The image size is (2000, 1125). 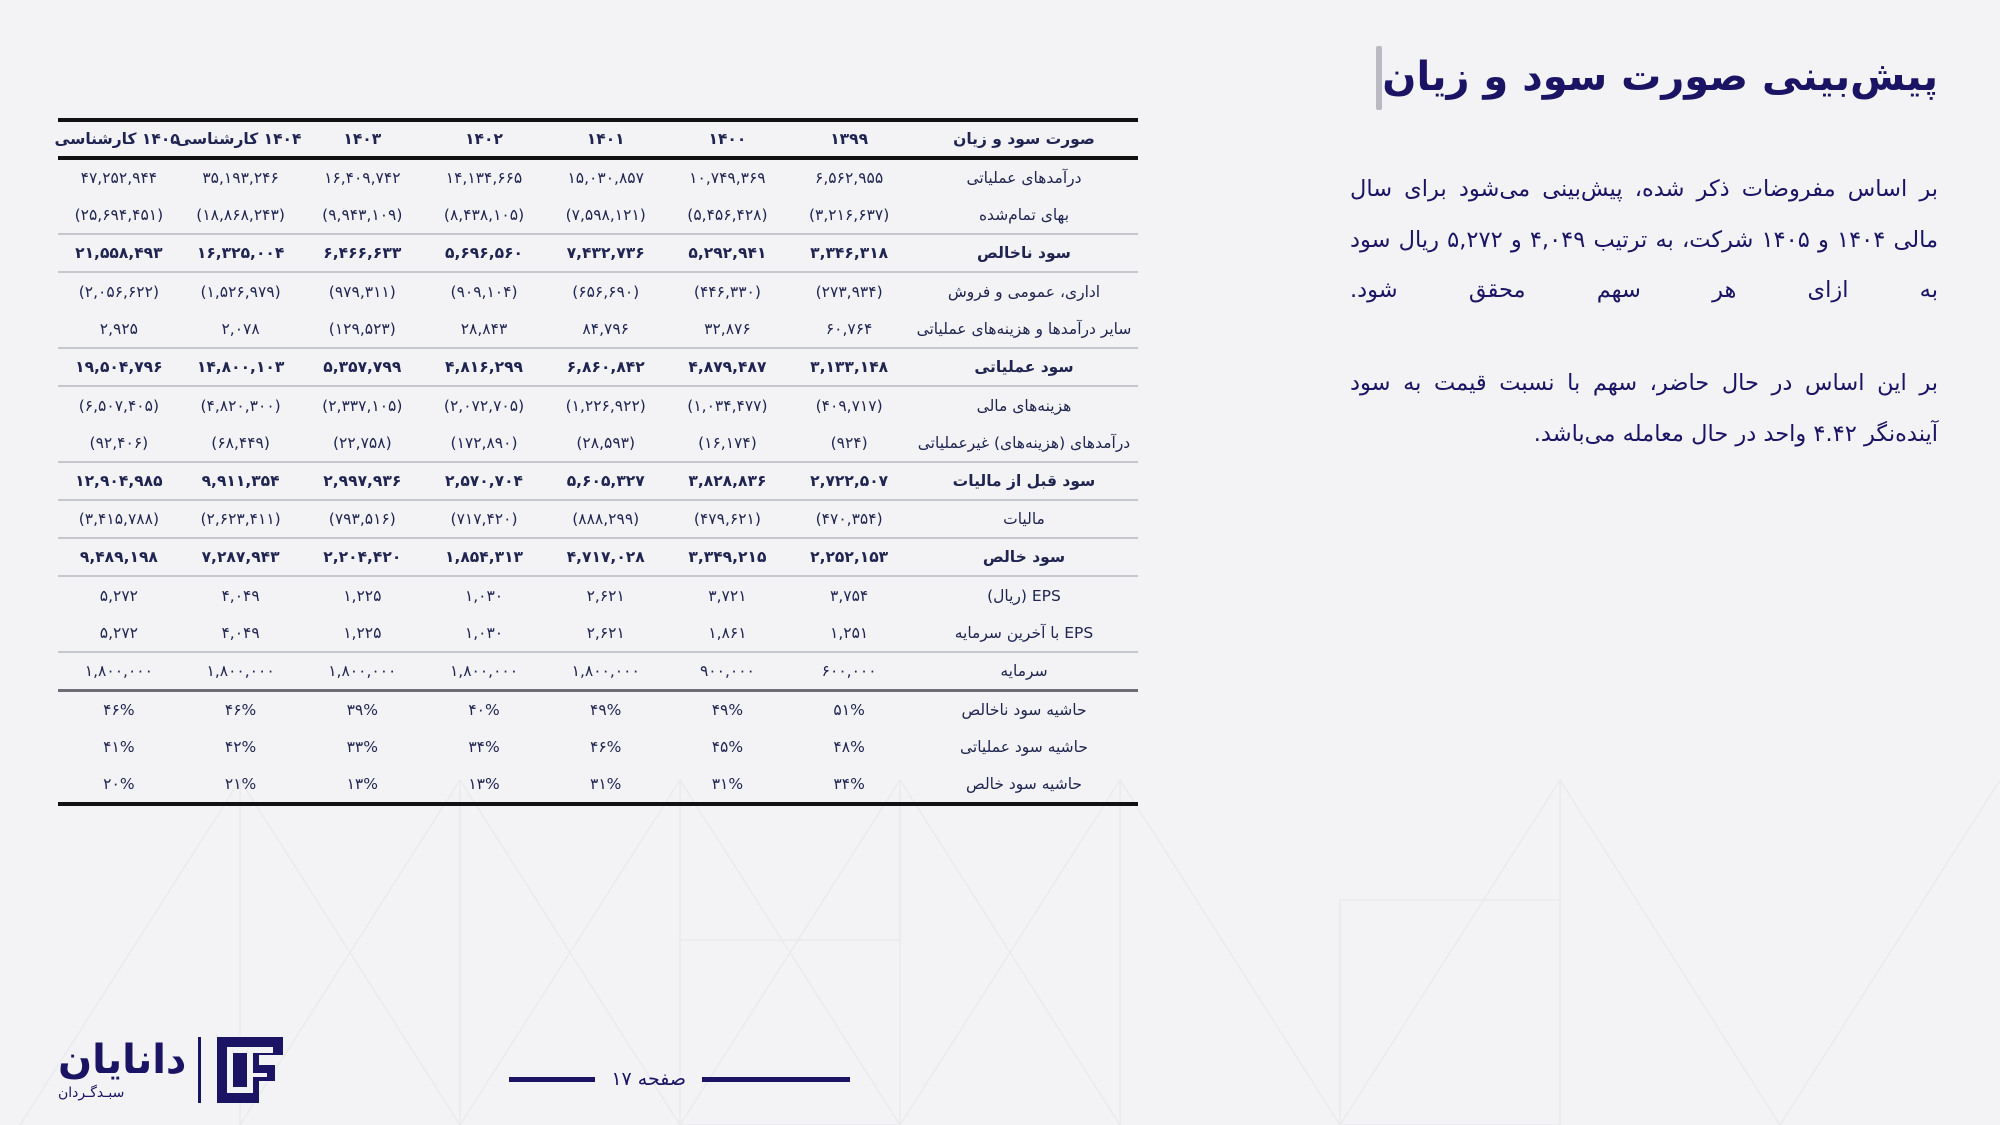 What do you see at coordinates (727, 557) in the screenshot?
I see `table-cell: ۳,۳۴۹,۲۱۵` at bounding box center [727, 557].